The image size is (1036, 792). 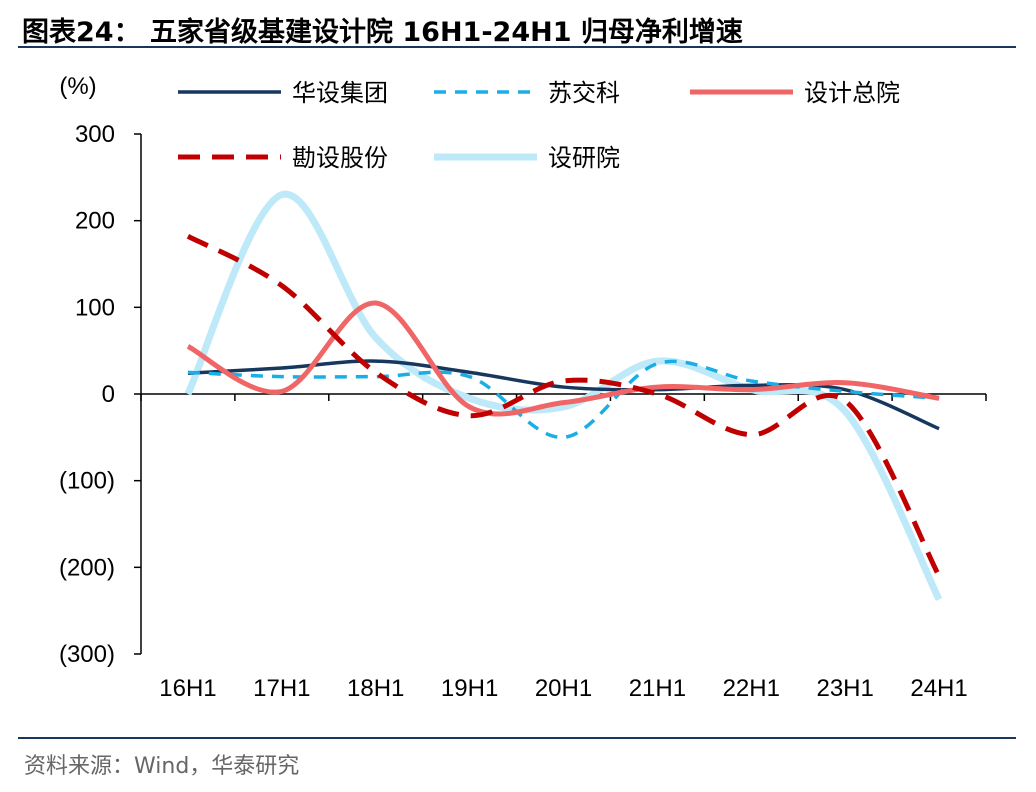 I want to click on y-tick-label: 0, so click(x=108, y=394).